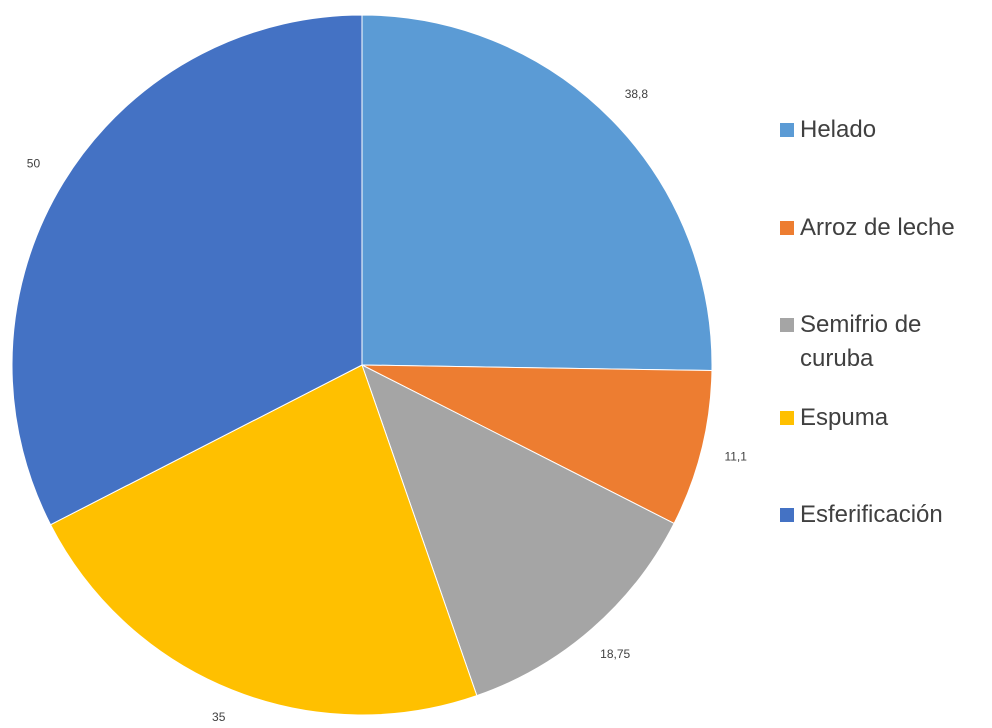 The width and height of the screenshot is (992, 728). What do you see at coordinates (882, 130) in the screenshot?
I see `legend-item: Helado` at bounding box center [882, 130].